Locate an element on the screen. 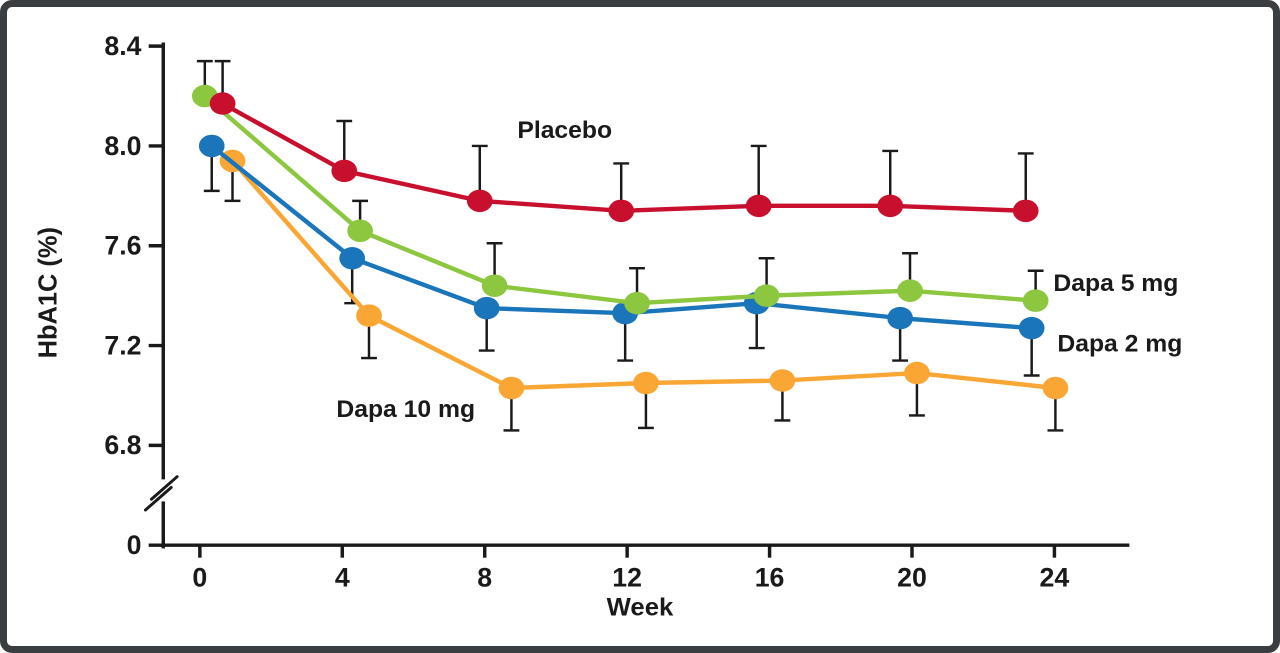 The image size is (1280, 653). y-tick-label: 8.0 is located at coordinates (122, 146).